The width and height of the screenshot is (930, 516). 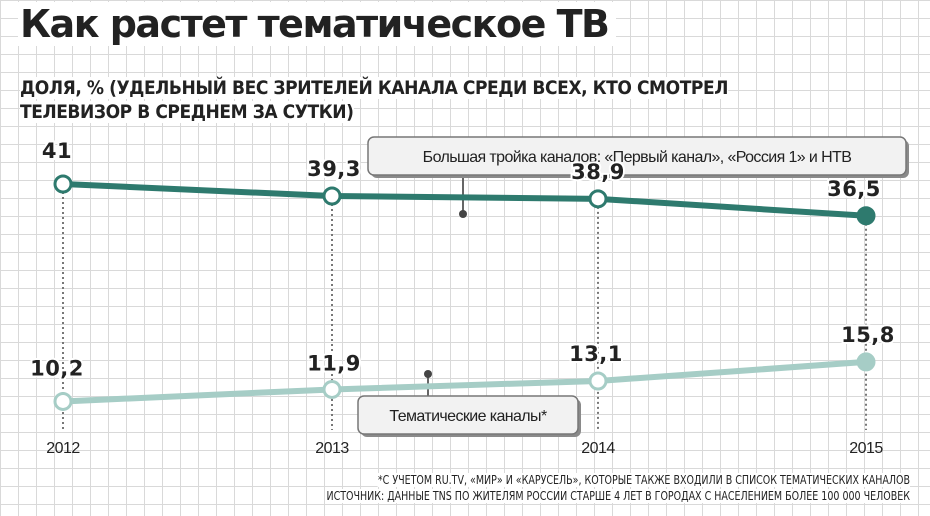 I want to click on chart-title: Как растет тематическое ТВ, so click(x=317, y=24).